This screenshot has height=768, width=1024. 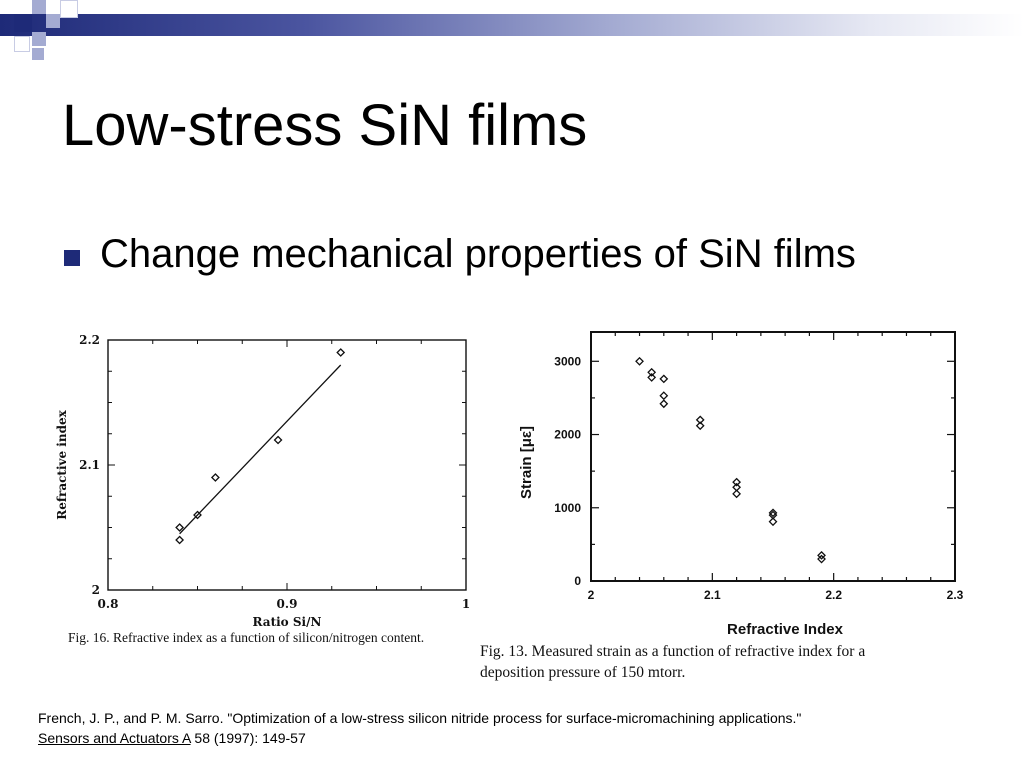 What do you see at coordinates (785, 629) in the screenshot?
I see `chart2-x-axis-label: Refractive Index` at bounding box center [785, 629].